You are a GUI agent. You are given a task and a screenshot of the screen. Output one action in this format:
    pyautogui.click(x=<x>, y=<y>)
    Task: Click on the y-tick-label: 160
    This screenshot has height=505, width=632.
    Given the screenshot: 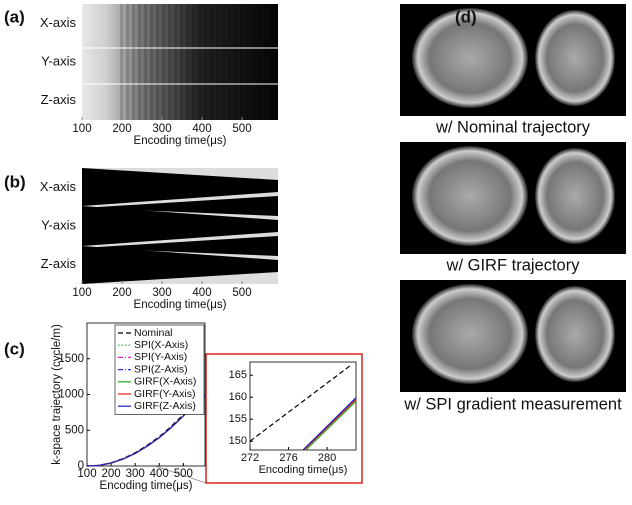 What is the action you would take?
    pyautogui.click(x=238, y=397)
    